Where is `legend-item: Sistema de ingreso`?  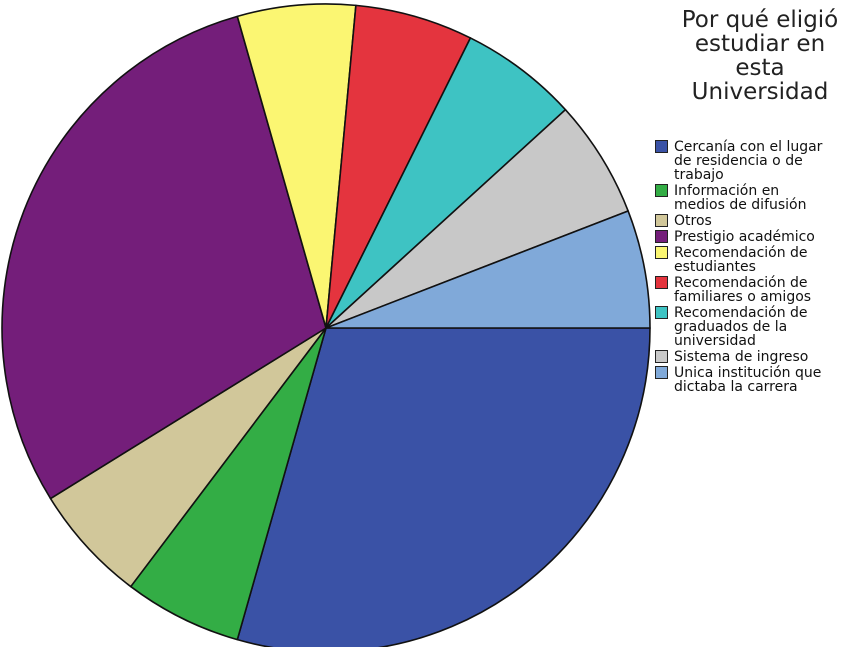
legend-item: Sistema de ingreso is located at coordinates (759, 357).